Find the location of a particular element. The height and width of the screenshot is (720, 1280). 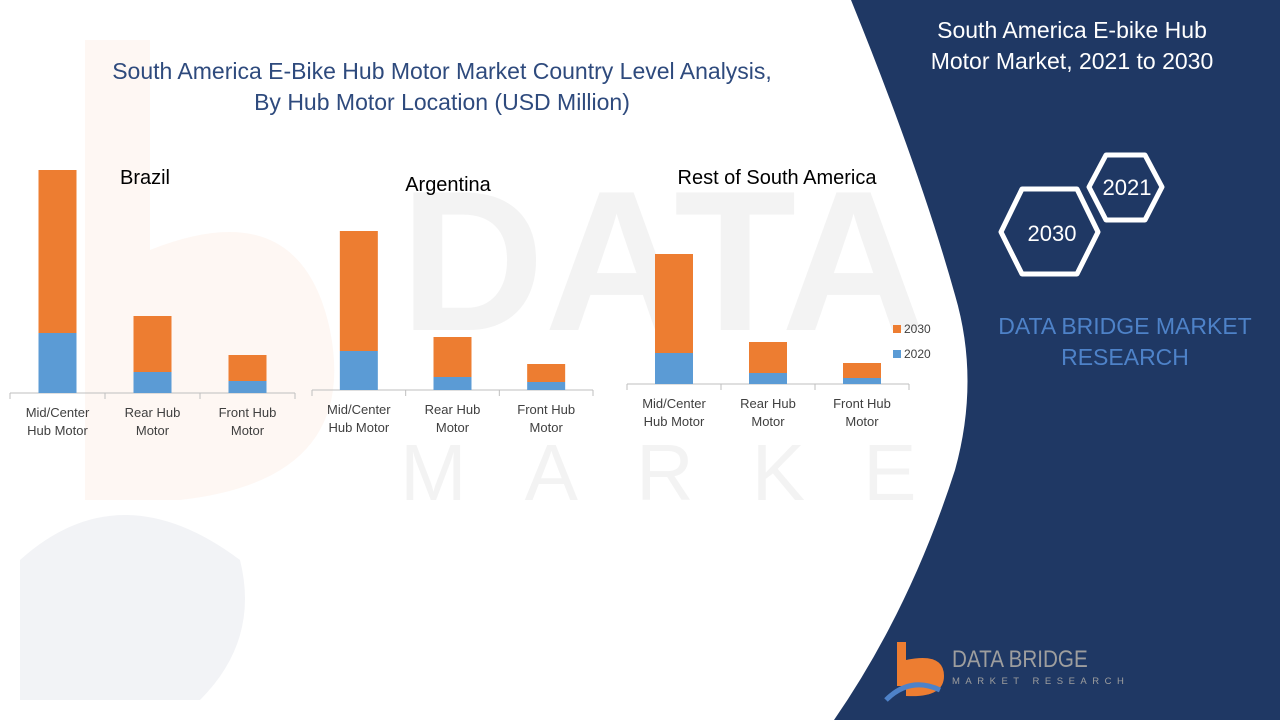

hexagon-2021-label: 2021 is located at coordinates (1127, 187).